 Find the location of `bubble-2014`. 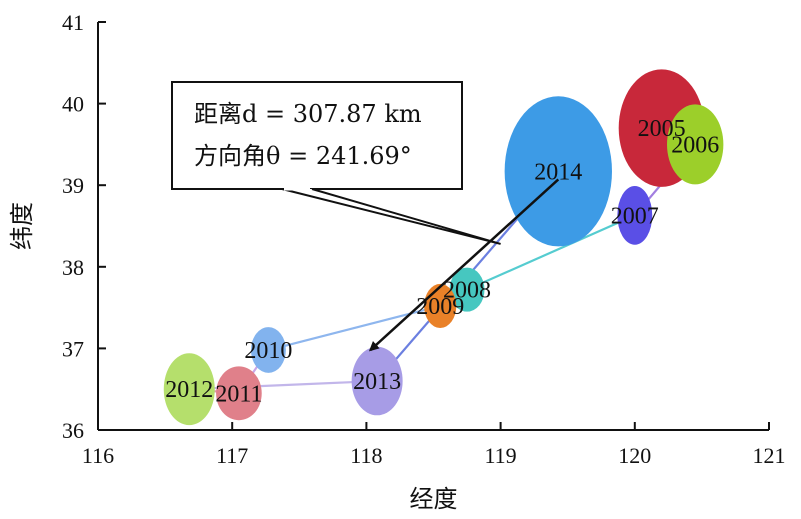

bubble-2014 is located at coordinates (558, 171).